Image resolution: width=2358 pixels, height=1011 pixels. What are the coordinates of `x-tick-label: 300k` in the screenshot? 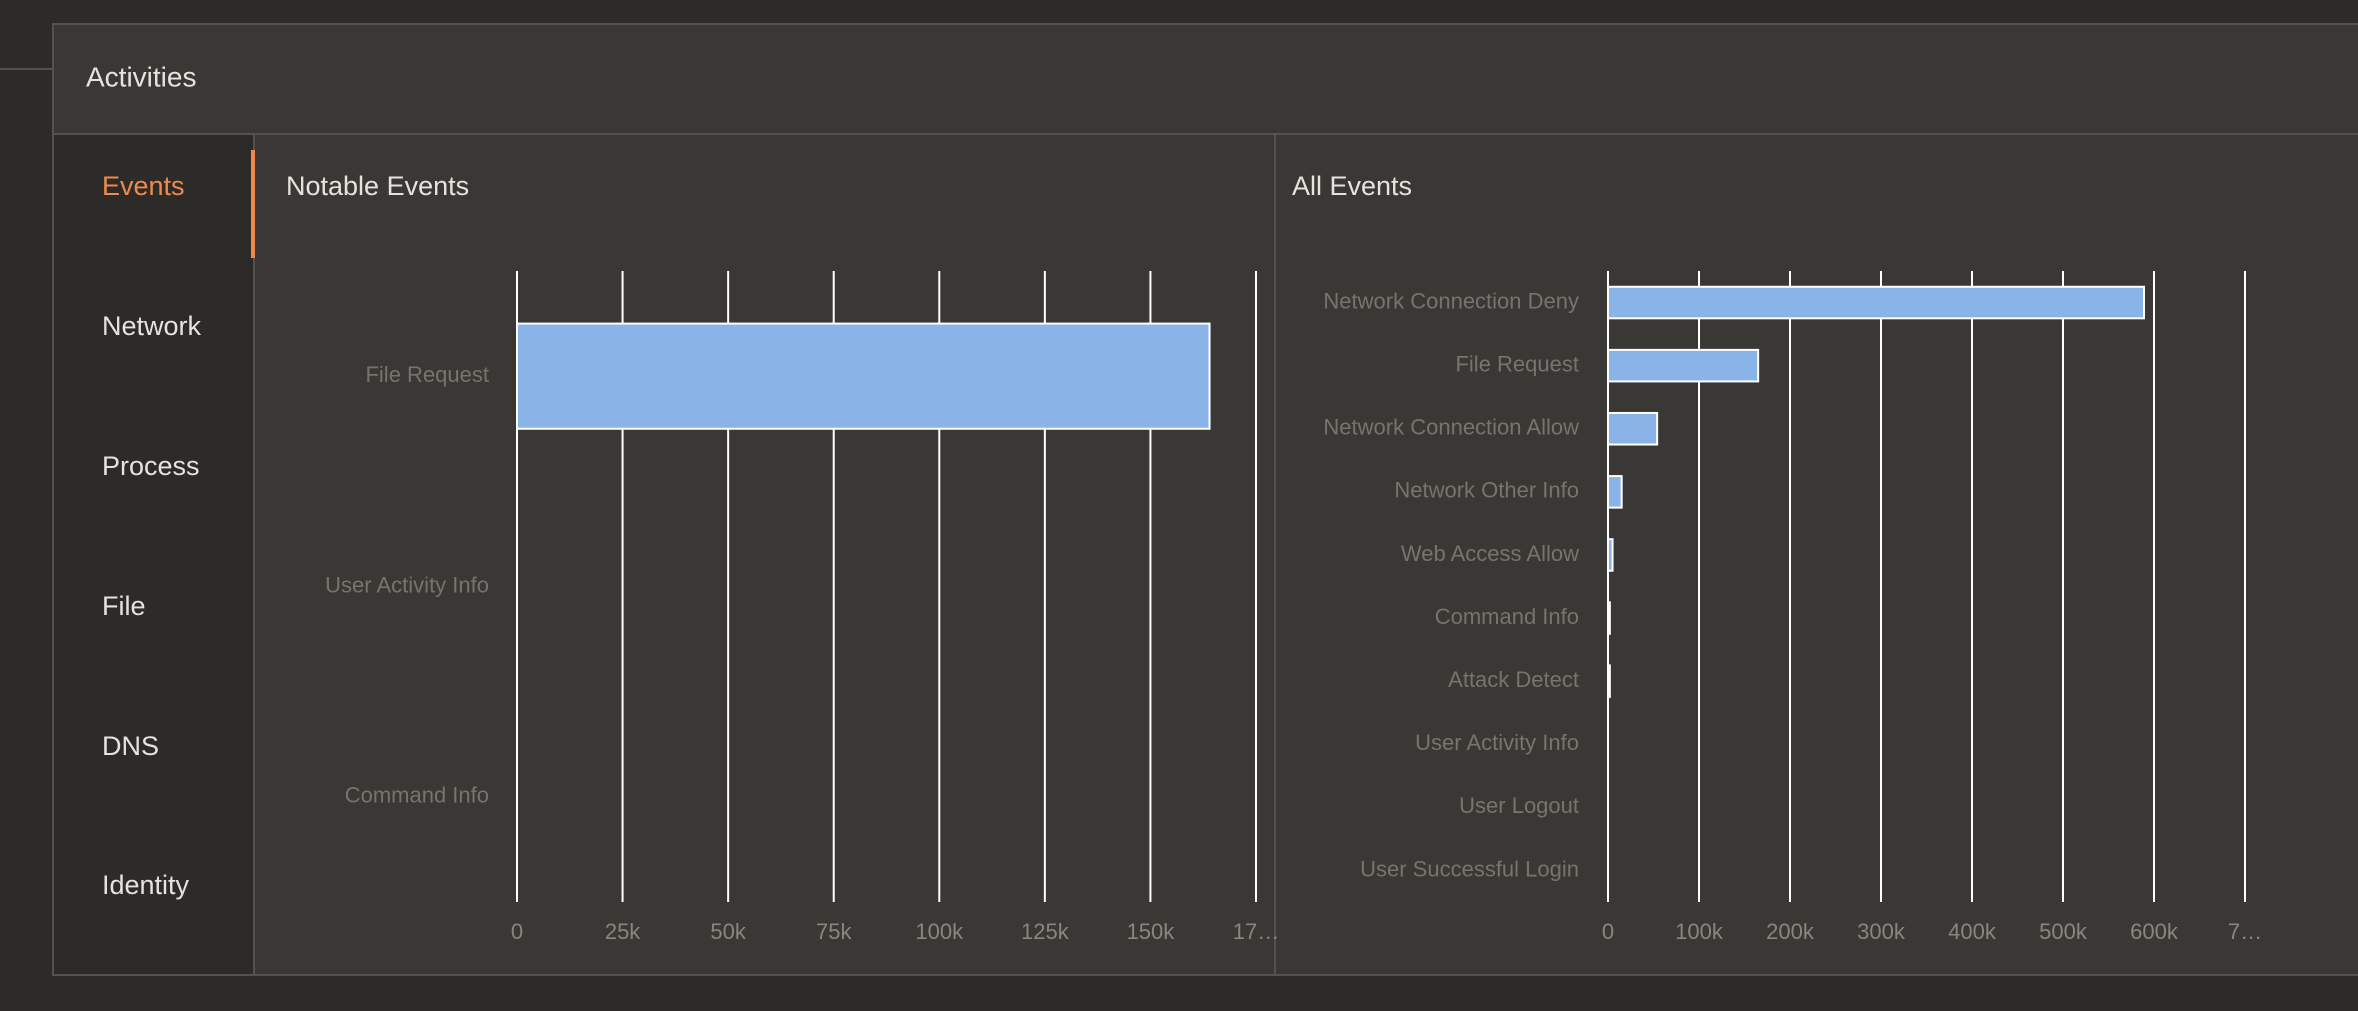 It's located at (1881, 931).